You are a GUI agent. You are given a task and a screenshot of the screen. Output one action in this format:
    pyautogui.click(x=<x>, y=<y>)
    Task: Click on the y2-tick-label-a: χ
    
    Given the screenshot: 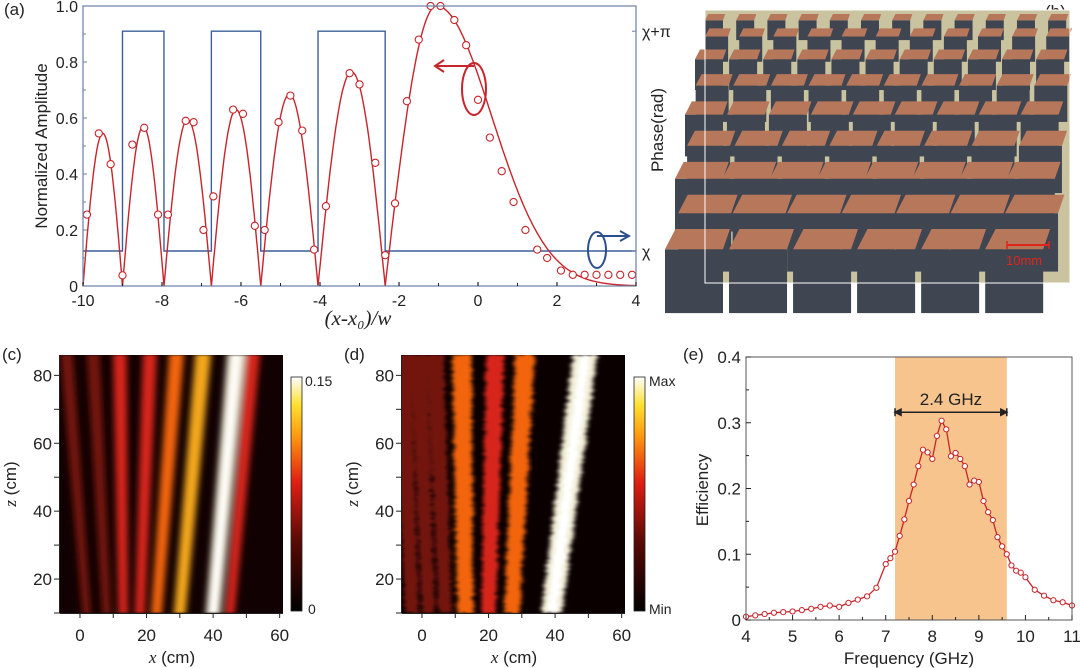 What is the action you would take?
    pyautogui.click(x=646, y=252)
    